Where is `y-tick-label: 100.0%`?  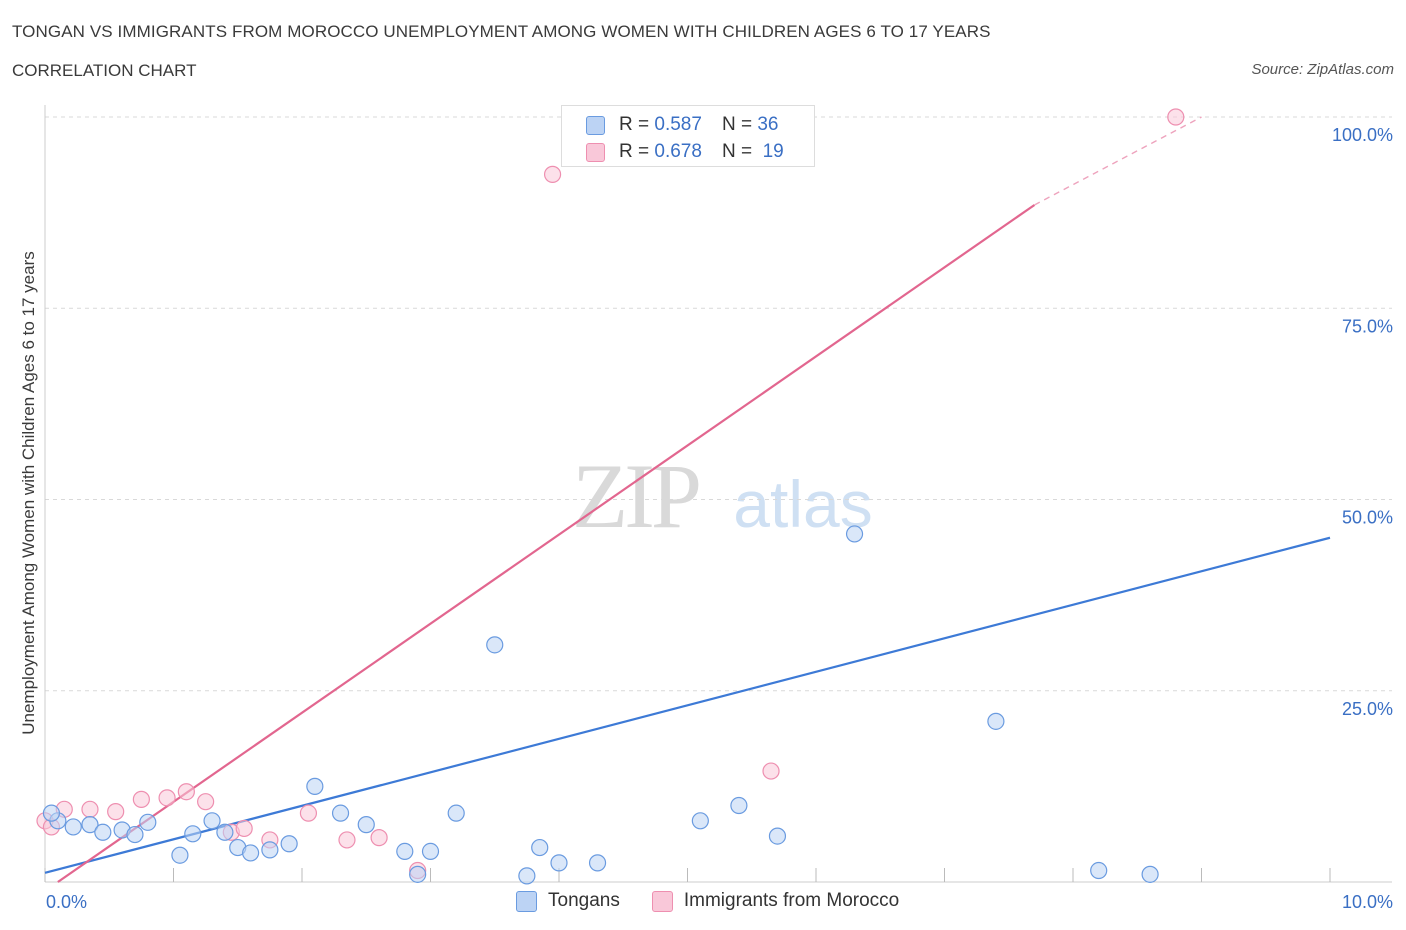
y-tick-label: 100.0% is located at coordinates (1362, 135).